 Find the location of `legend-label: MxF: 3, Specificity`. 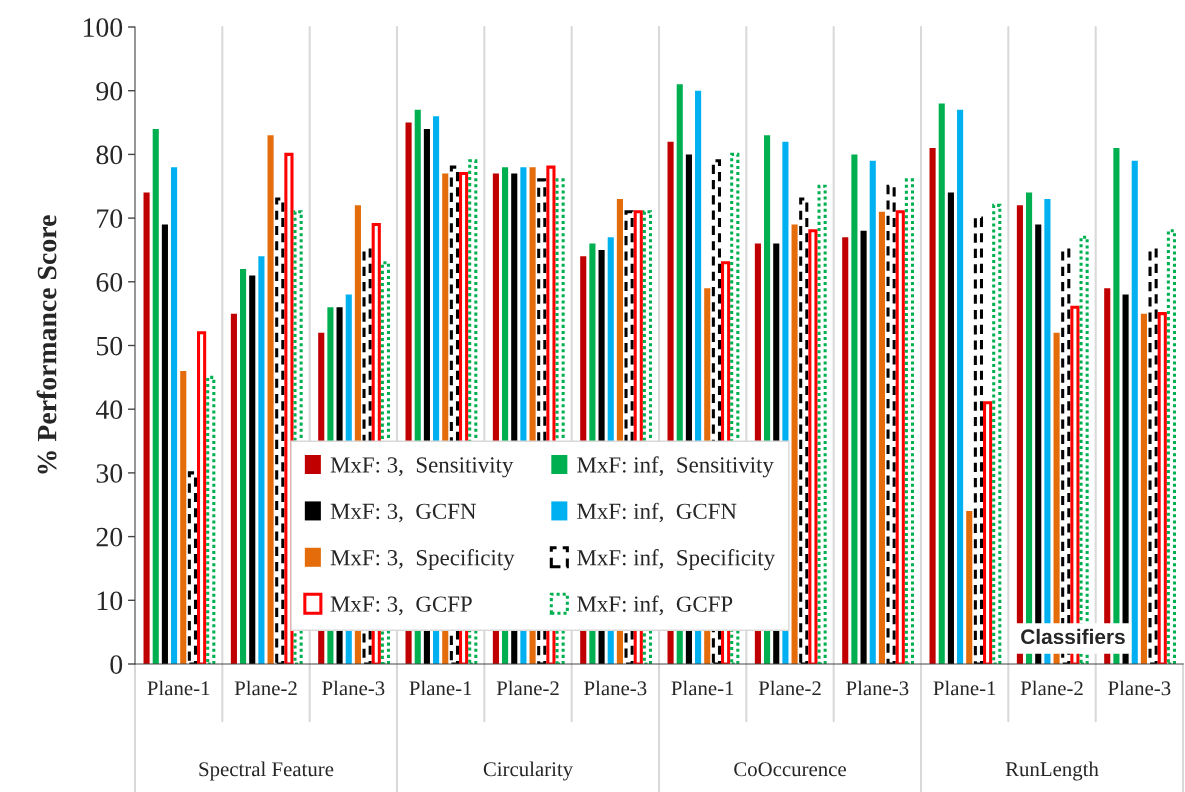

legend-label: MxF: 3, Specificity is located at coordinates (422, 560).